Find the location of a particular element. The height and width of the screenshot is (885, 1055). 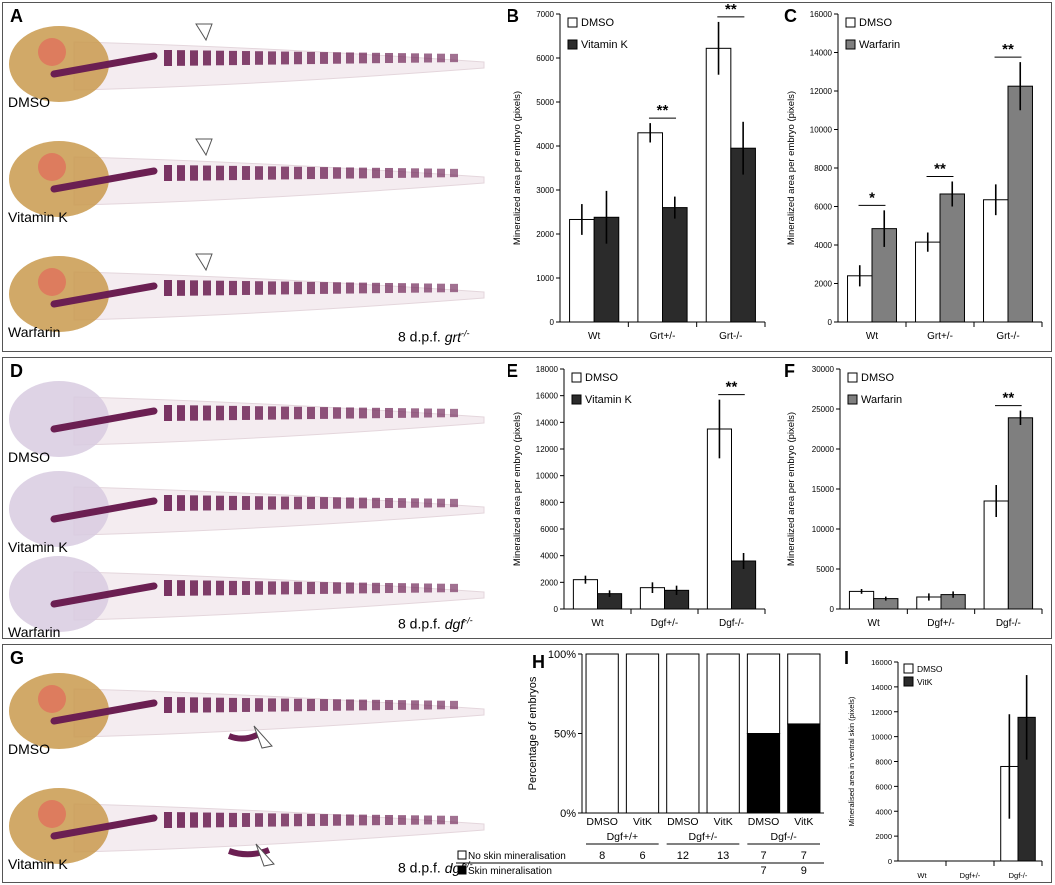

stage-genotype: dgf-/- is located at coordinates (458, 623).